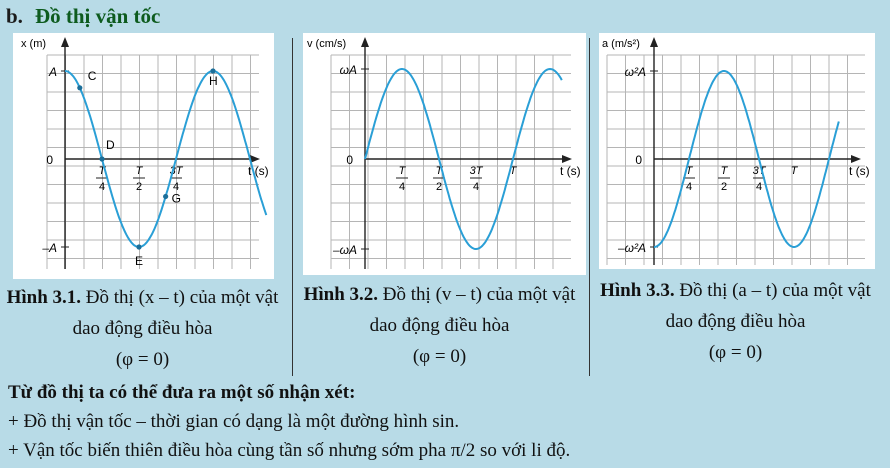  What do you see at coordinates (348, 70) in the screenshot?
I see `max-value-label: ωA` at bounding box center [348, 70].